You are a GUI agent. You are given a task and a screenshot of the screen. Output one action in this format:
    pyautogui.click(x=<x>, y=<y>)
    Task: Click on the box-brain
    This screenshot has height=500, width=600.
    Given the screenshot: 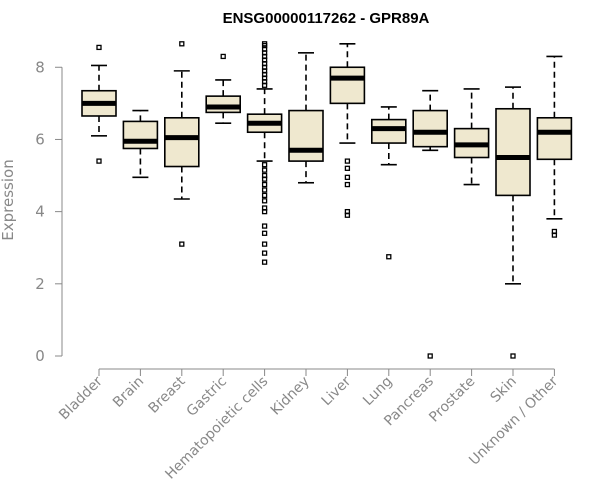 What is the action you would take?
    pyautogui.click(x=140, y=144)
    